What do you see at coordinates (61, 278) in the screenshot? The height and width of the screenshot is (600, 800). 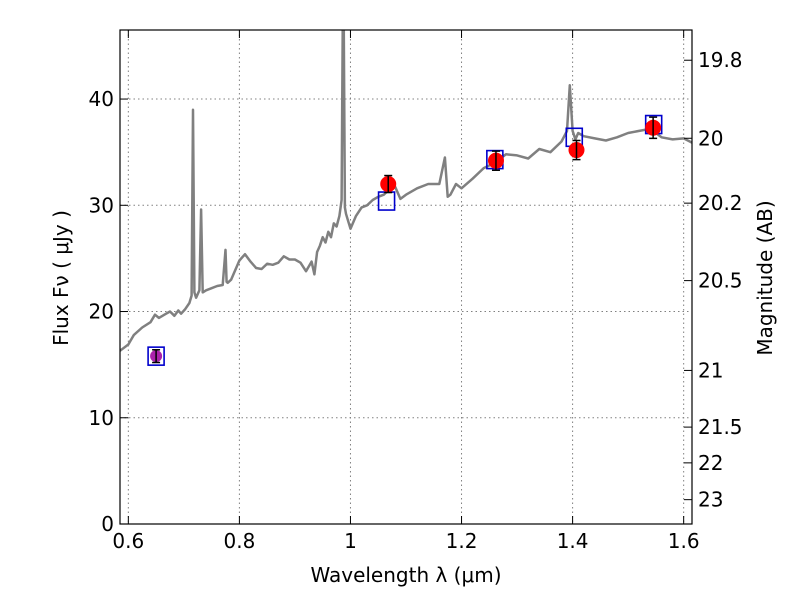 I see `y-axis-label: Flux Fν ( μJy )` at bounding box center [61, 278].